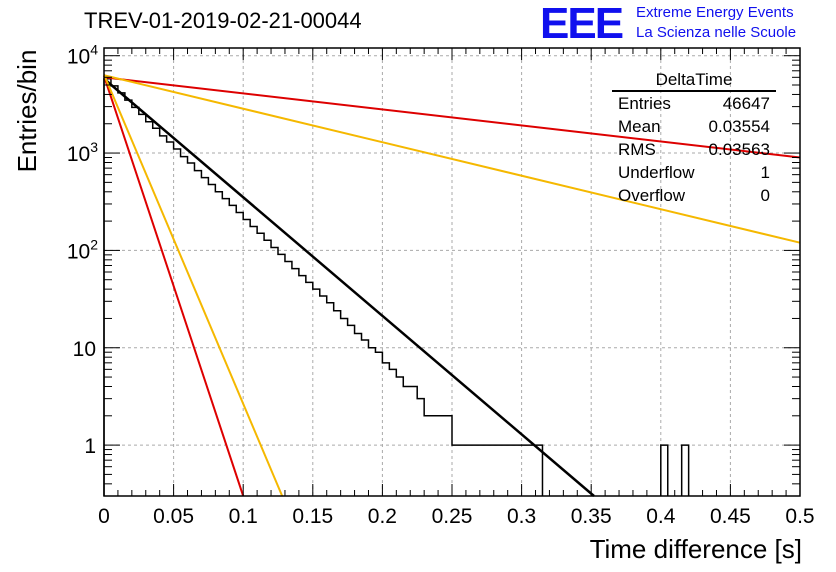  What do you see at coordinates (243, 516) in the screenshot?
I see `x-tick-label: 0.1` at bounding box center [243, 516].